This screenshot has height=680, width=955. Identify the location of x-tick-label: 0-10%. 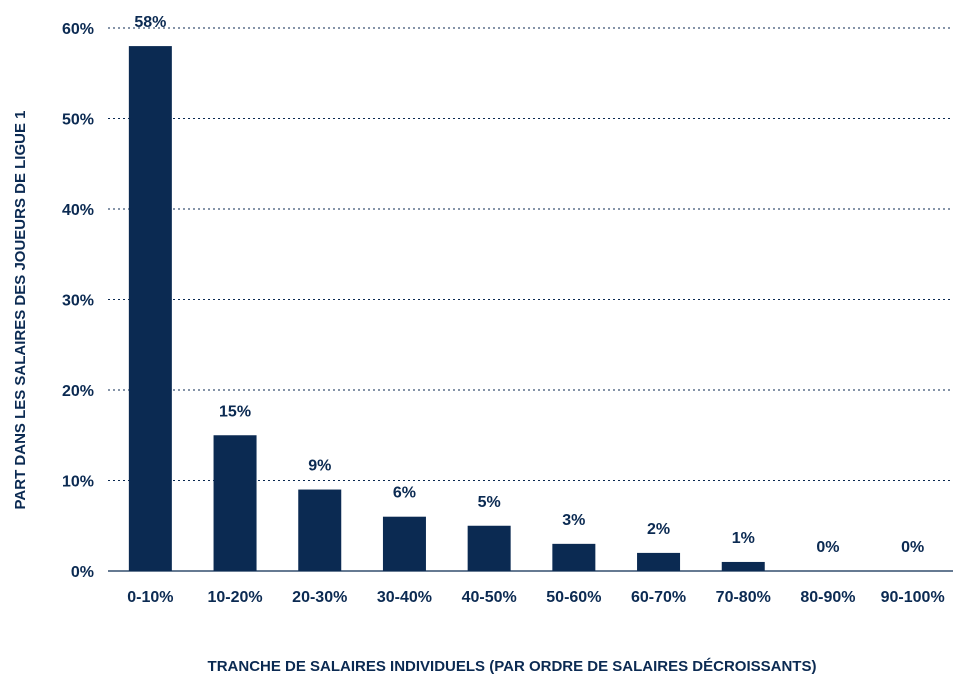
(150, 597).